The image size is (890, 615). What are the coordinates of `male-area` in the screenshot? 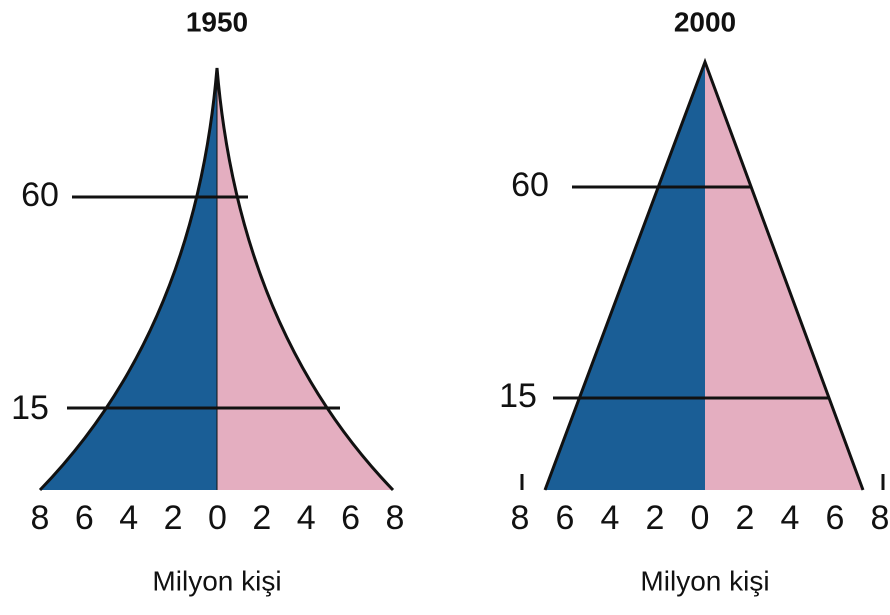 It's located at (128, 279).